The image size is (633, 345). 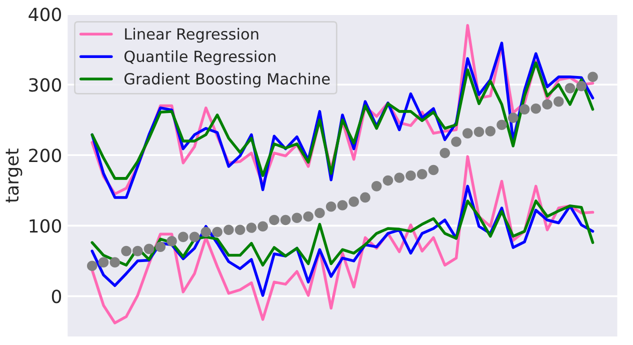 I want to click on y-tick-label: 200, so click(x=45, y=155).